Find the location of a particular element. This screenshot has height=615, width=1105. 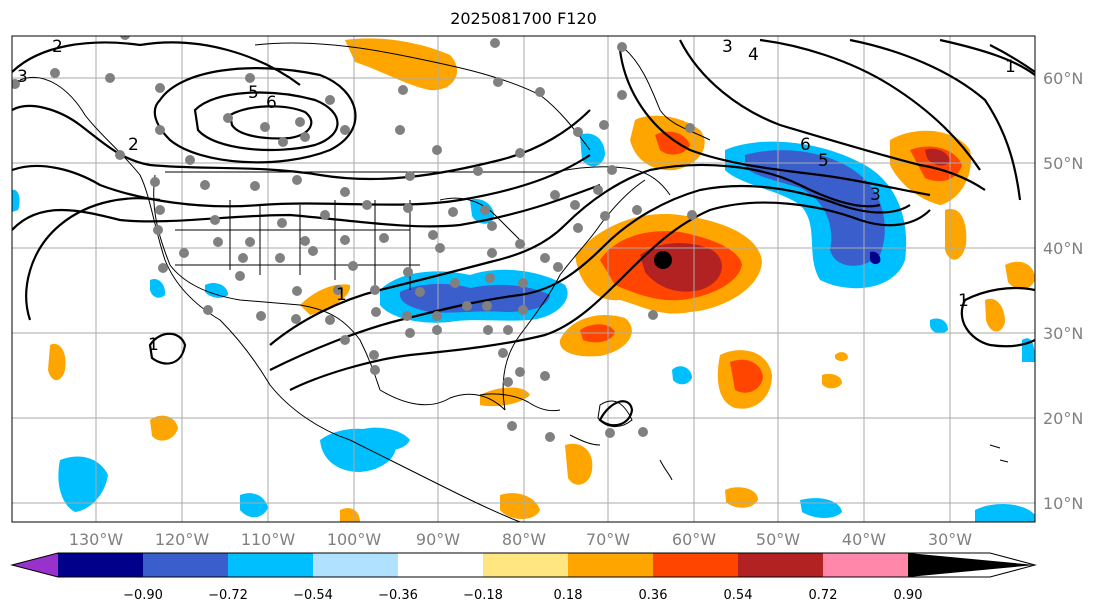

lon-label: 90°W is located at coordinates (438, 539).